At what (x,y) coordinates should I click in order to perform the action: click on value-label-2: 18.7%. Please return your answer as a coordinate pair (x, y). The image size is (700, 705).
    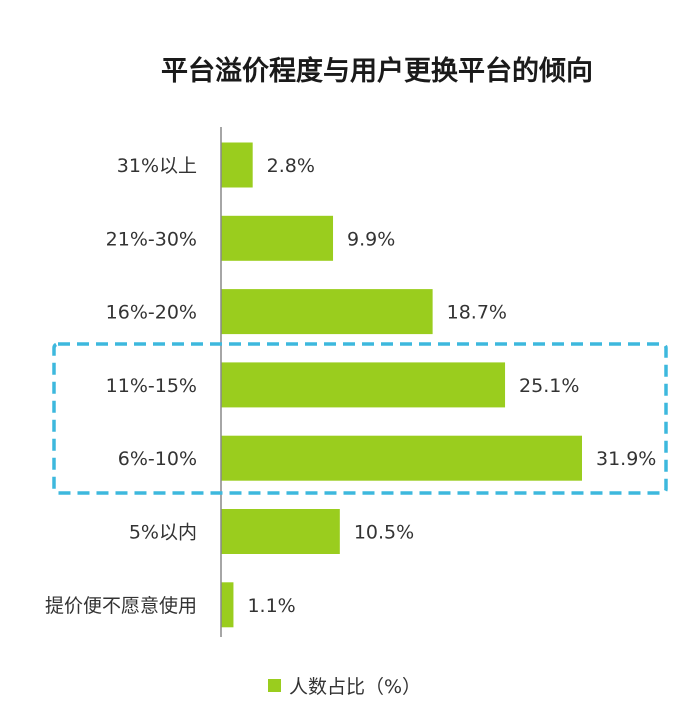
    Looking at the image, I should click on (477, 313).